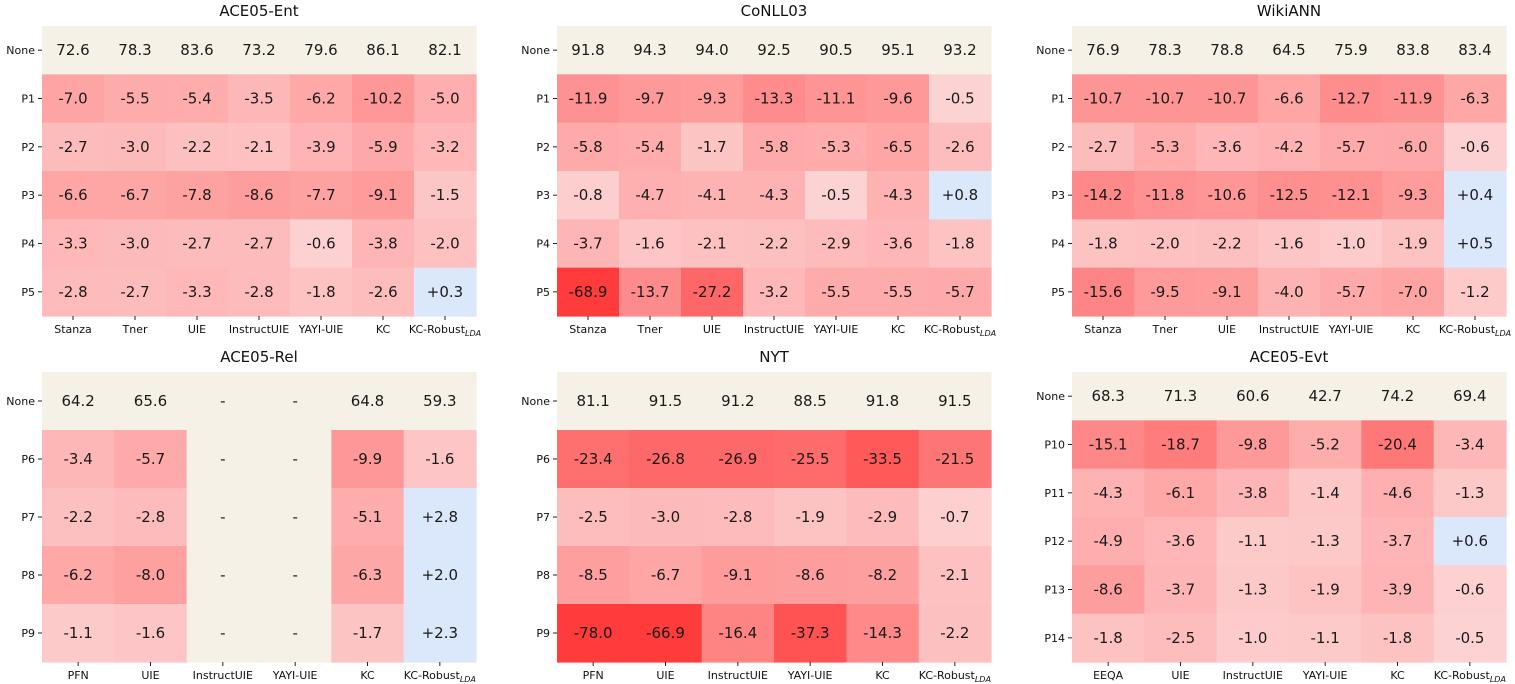 Image resolution: width=1515 pixels, height=684 pixels. What do you see at coordinates (134, 195) in the screenshot?
I see `cell-value: -6.7` at bounding box center [134, 195].